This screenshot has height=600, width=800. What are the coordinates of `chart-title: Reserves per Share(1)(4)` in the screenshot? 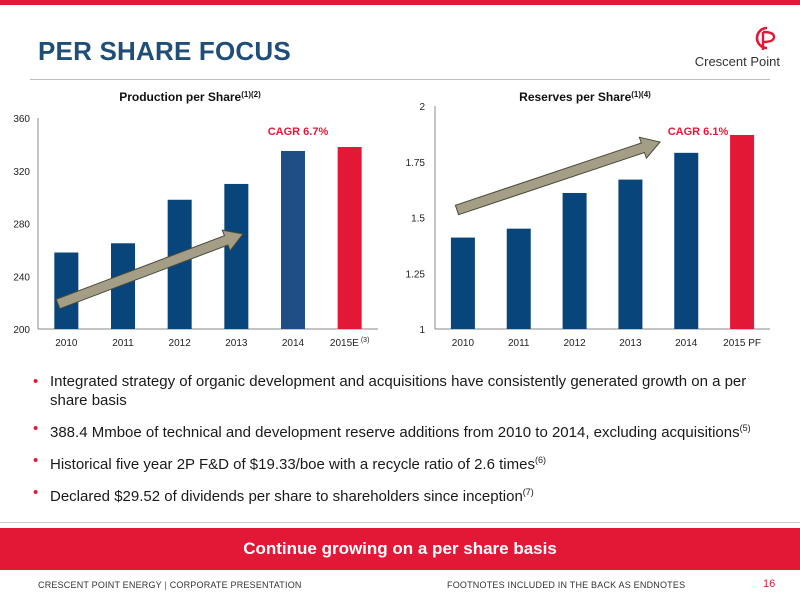 It's located at (585, 97).